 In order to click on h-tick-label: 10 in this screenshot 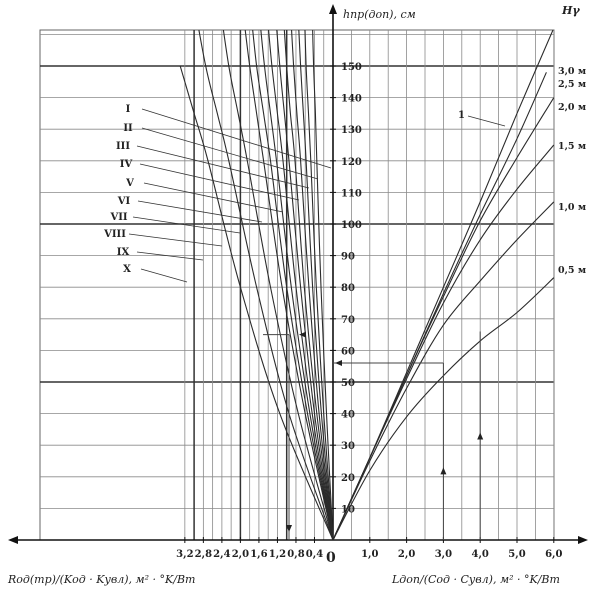, I will do `click(348, 509)`.